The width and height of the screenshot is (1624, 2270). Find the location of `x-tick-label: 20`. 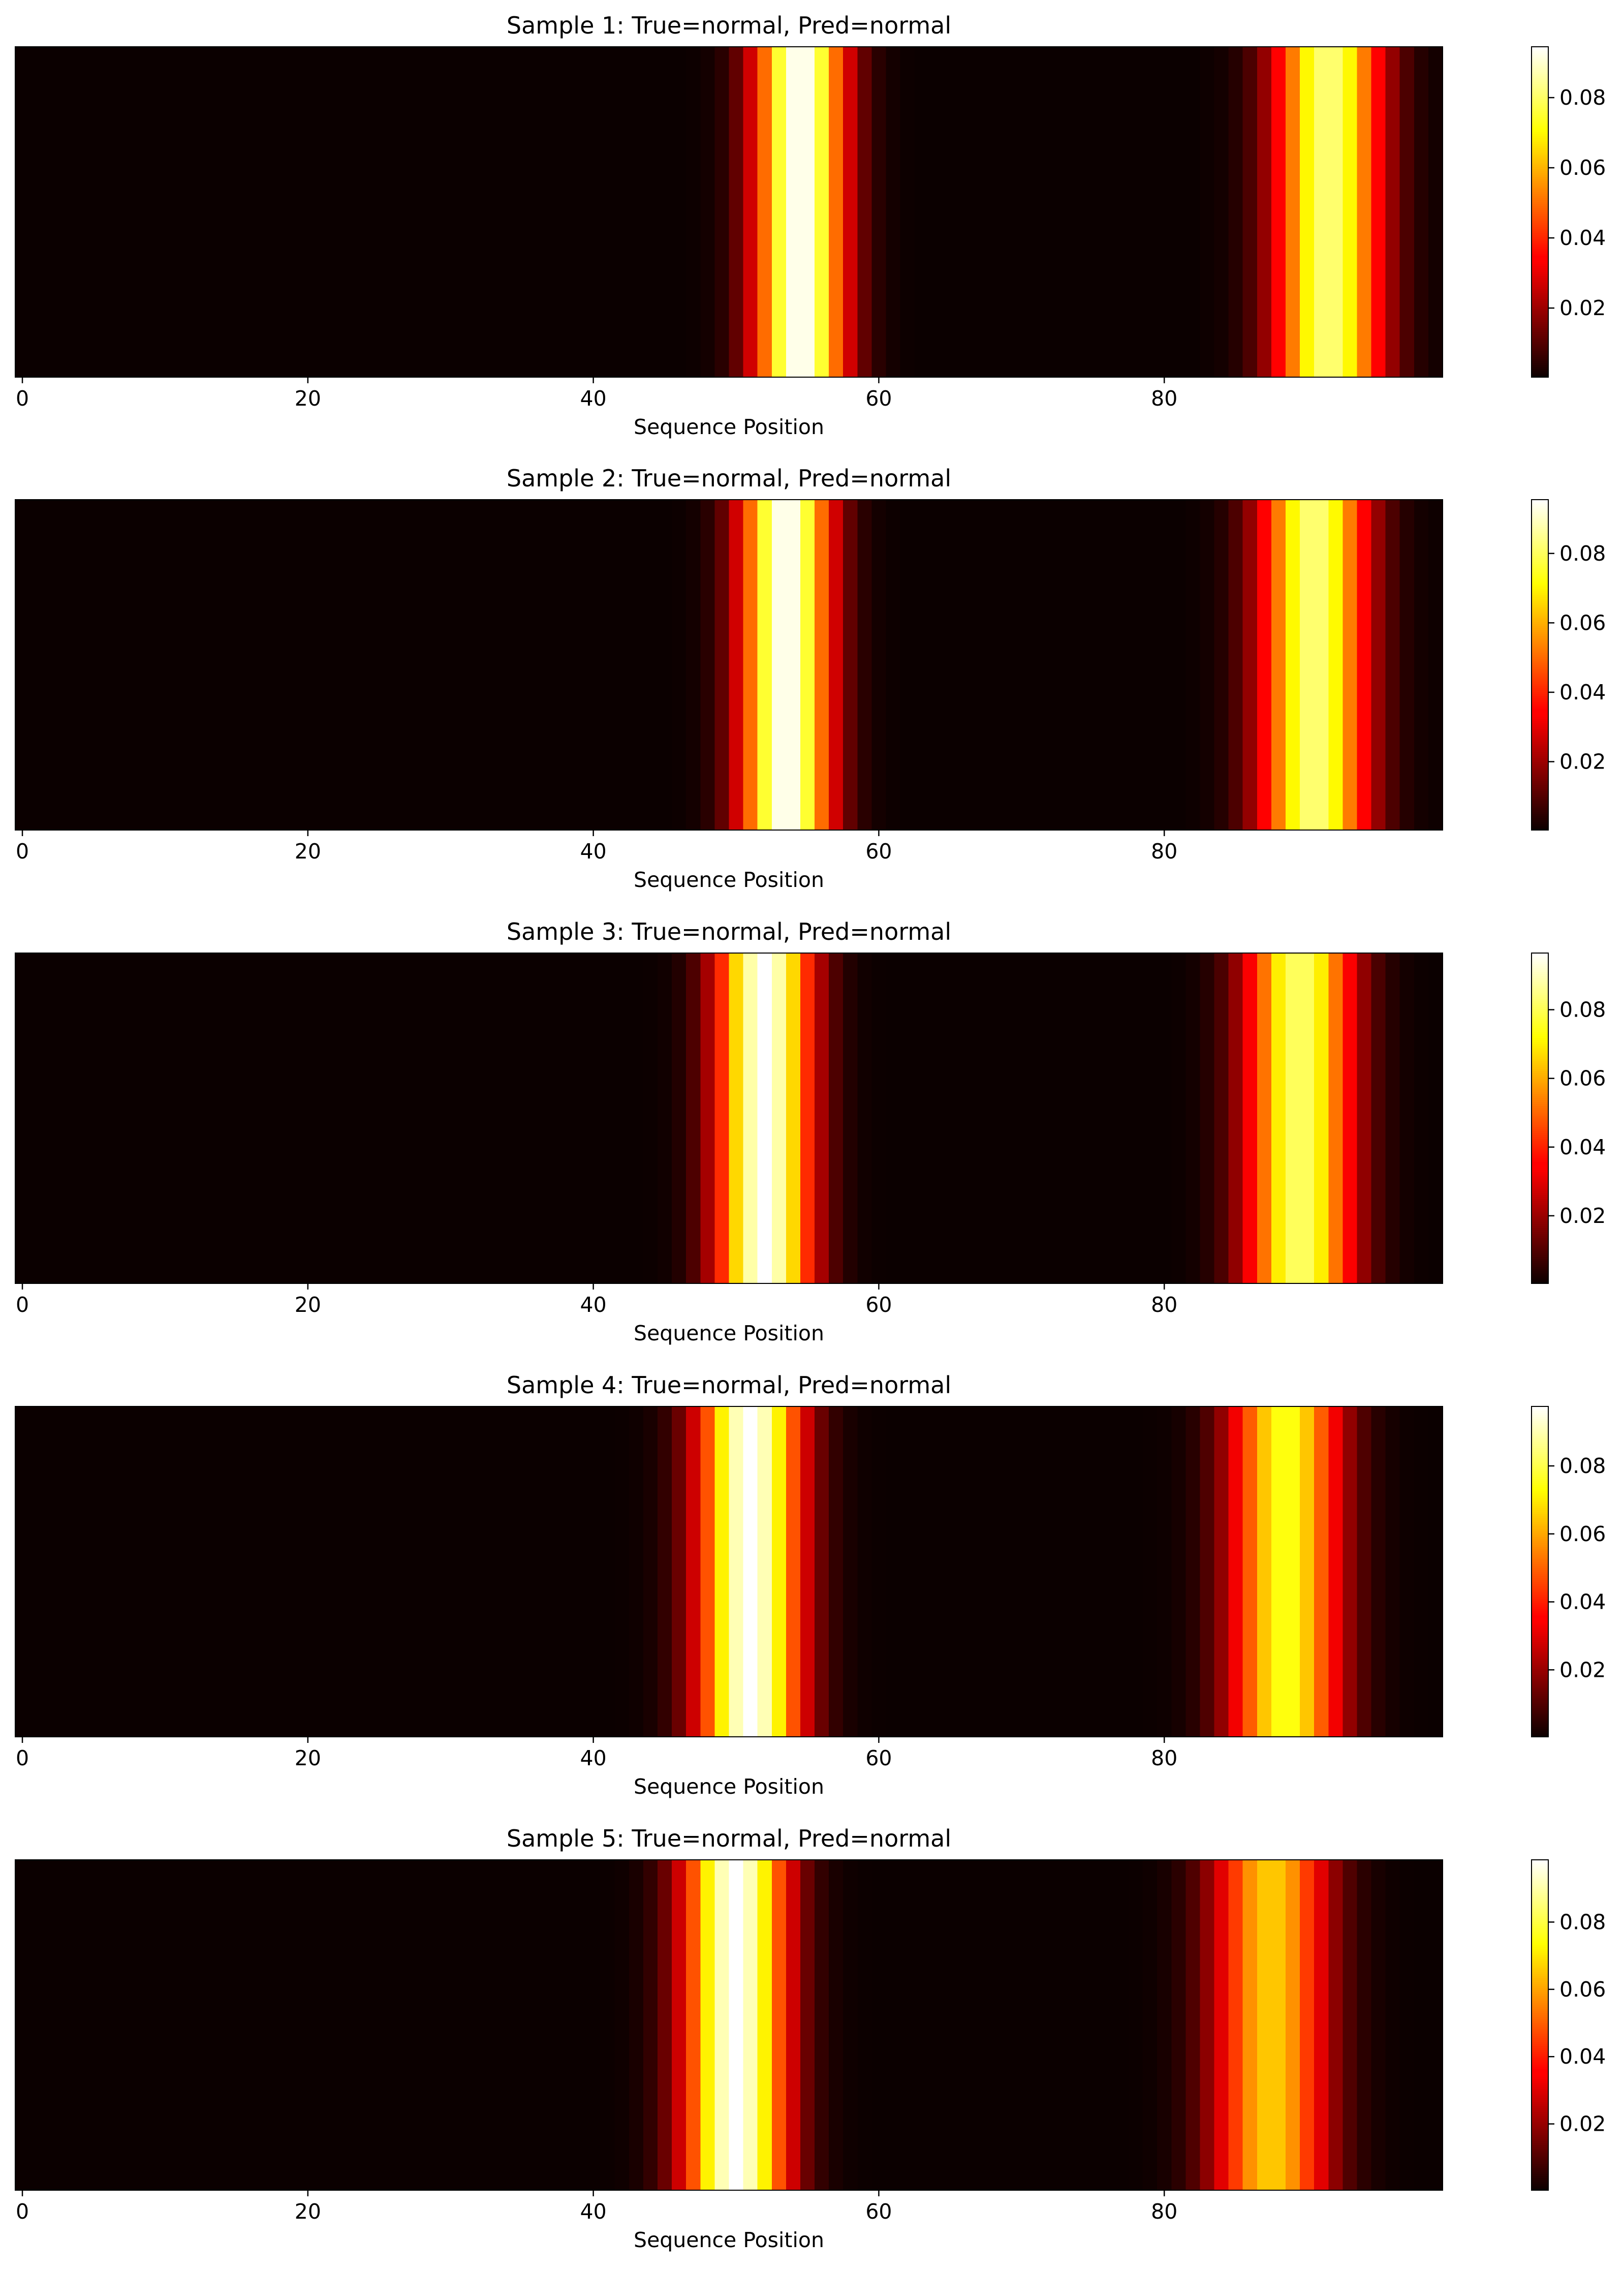

x-tick-label: 20 is located at coordinates (308, 399).